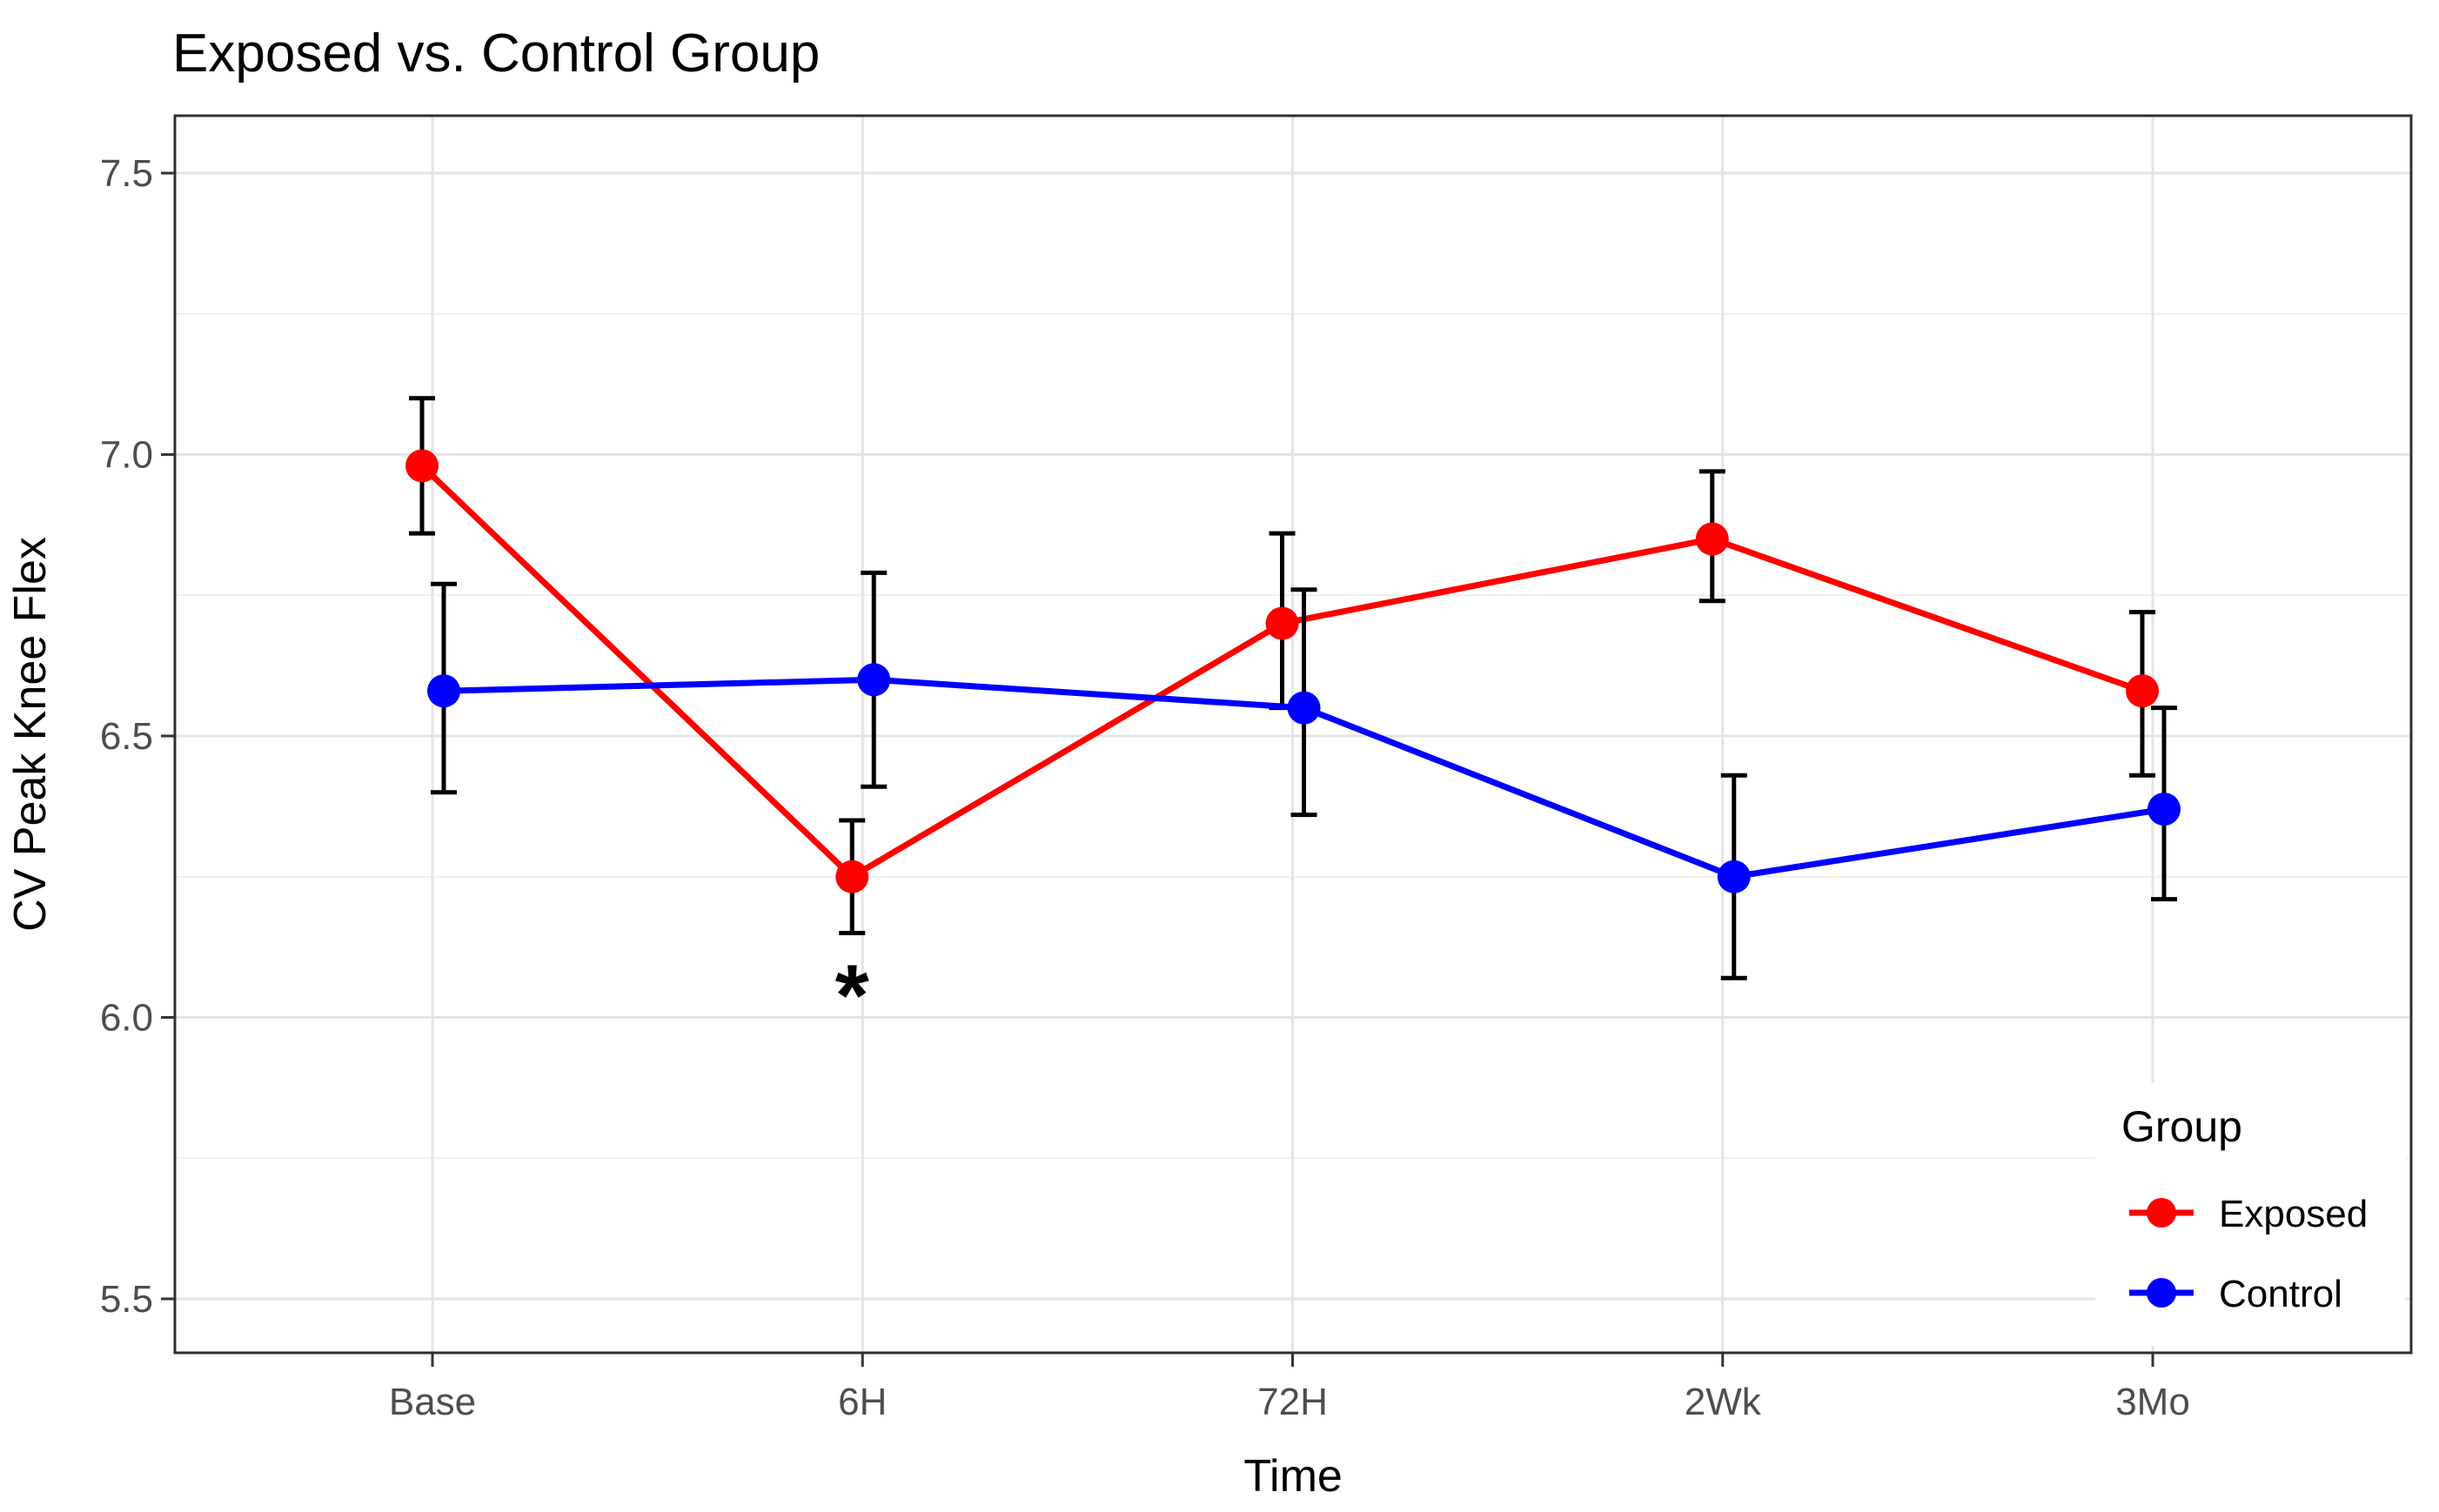 The height and width of the screenshot is (1512, 2439). I want to click on data-point-control-72H, so click(1304, 708).